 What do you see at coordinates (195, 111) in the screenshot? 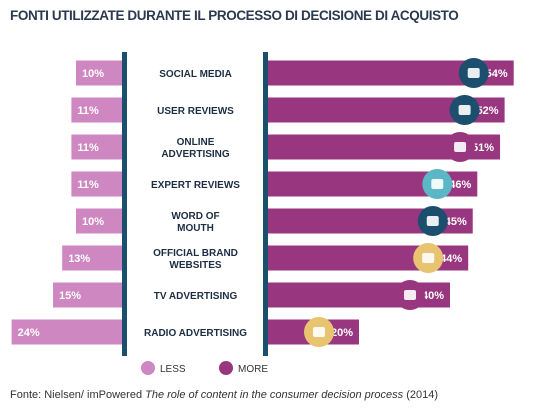
I see `category-label-user-reviews: USER REVIEWS` at bounding box center [195, 111].